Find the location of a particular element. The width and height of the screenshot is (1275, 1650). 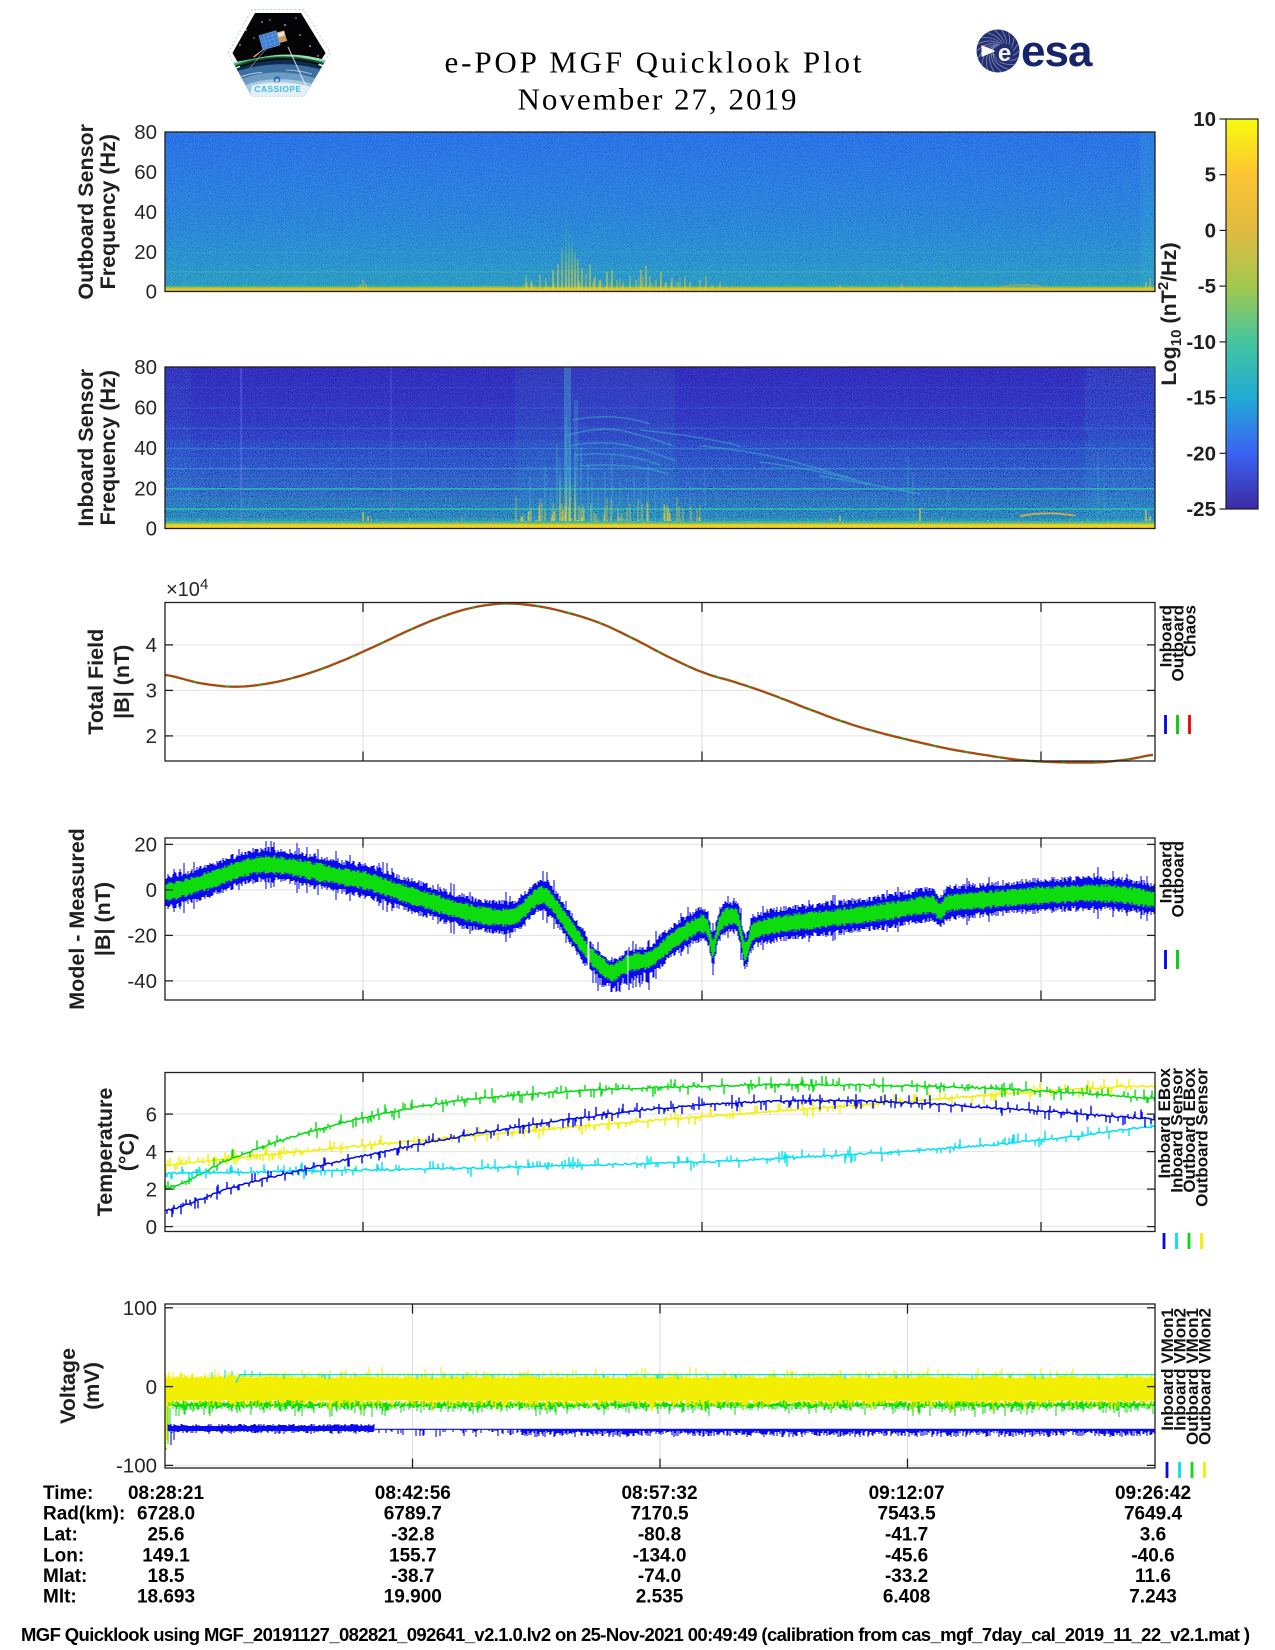

svg-text: Log10 (nT2/Hz) is located at coordinates (1170, 313).